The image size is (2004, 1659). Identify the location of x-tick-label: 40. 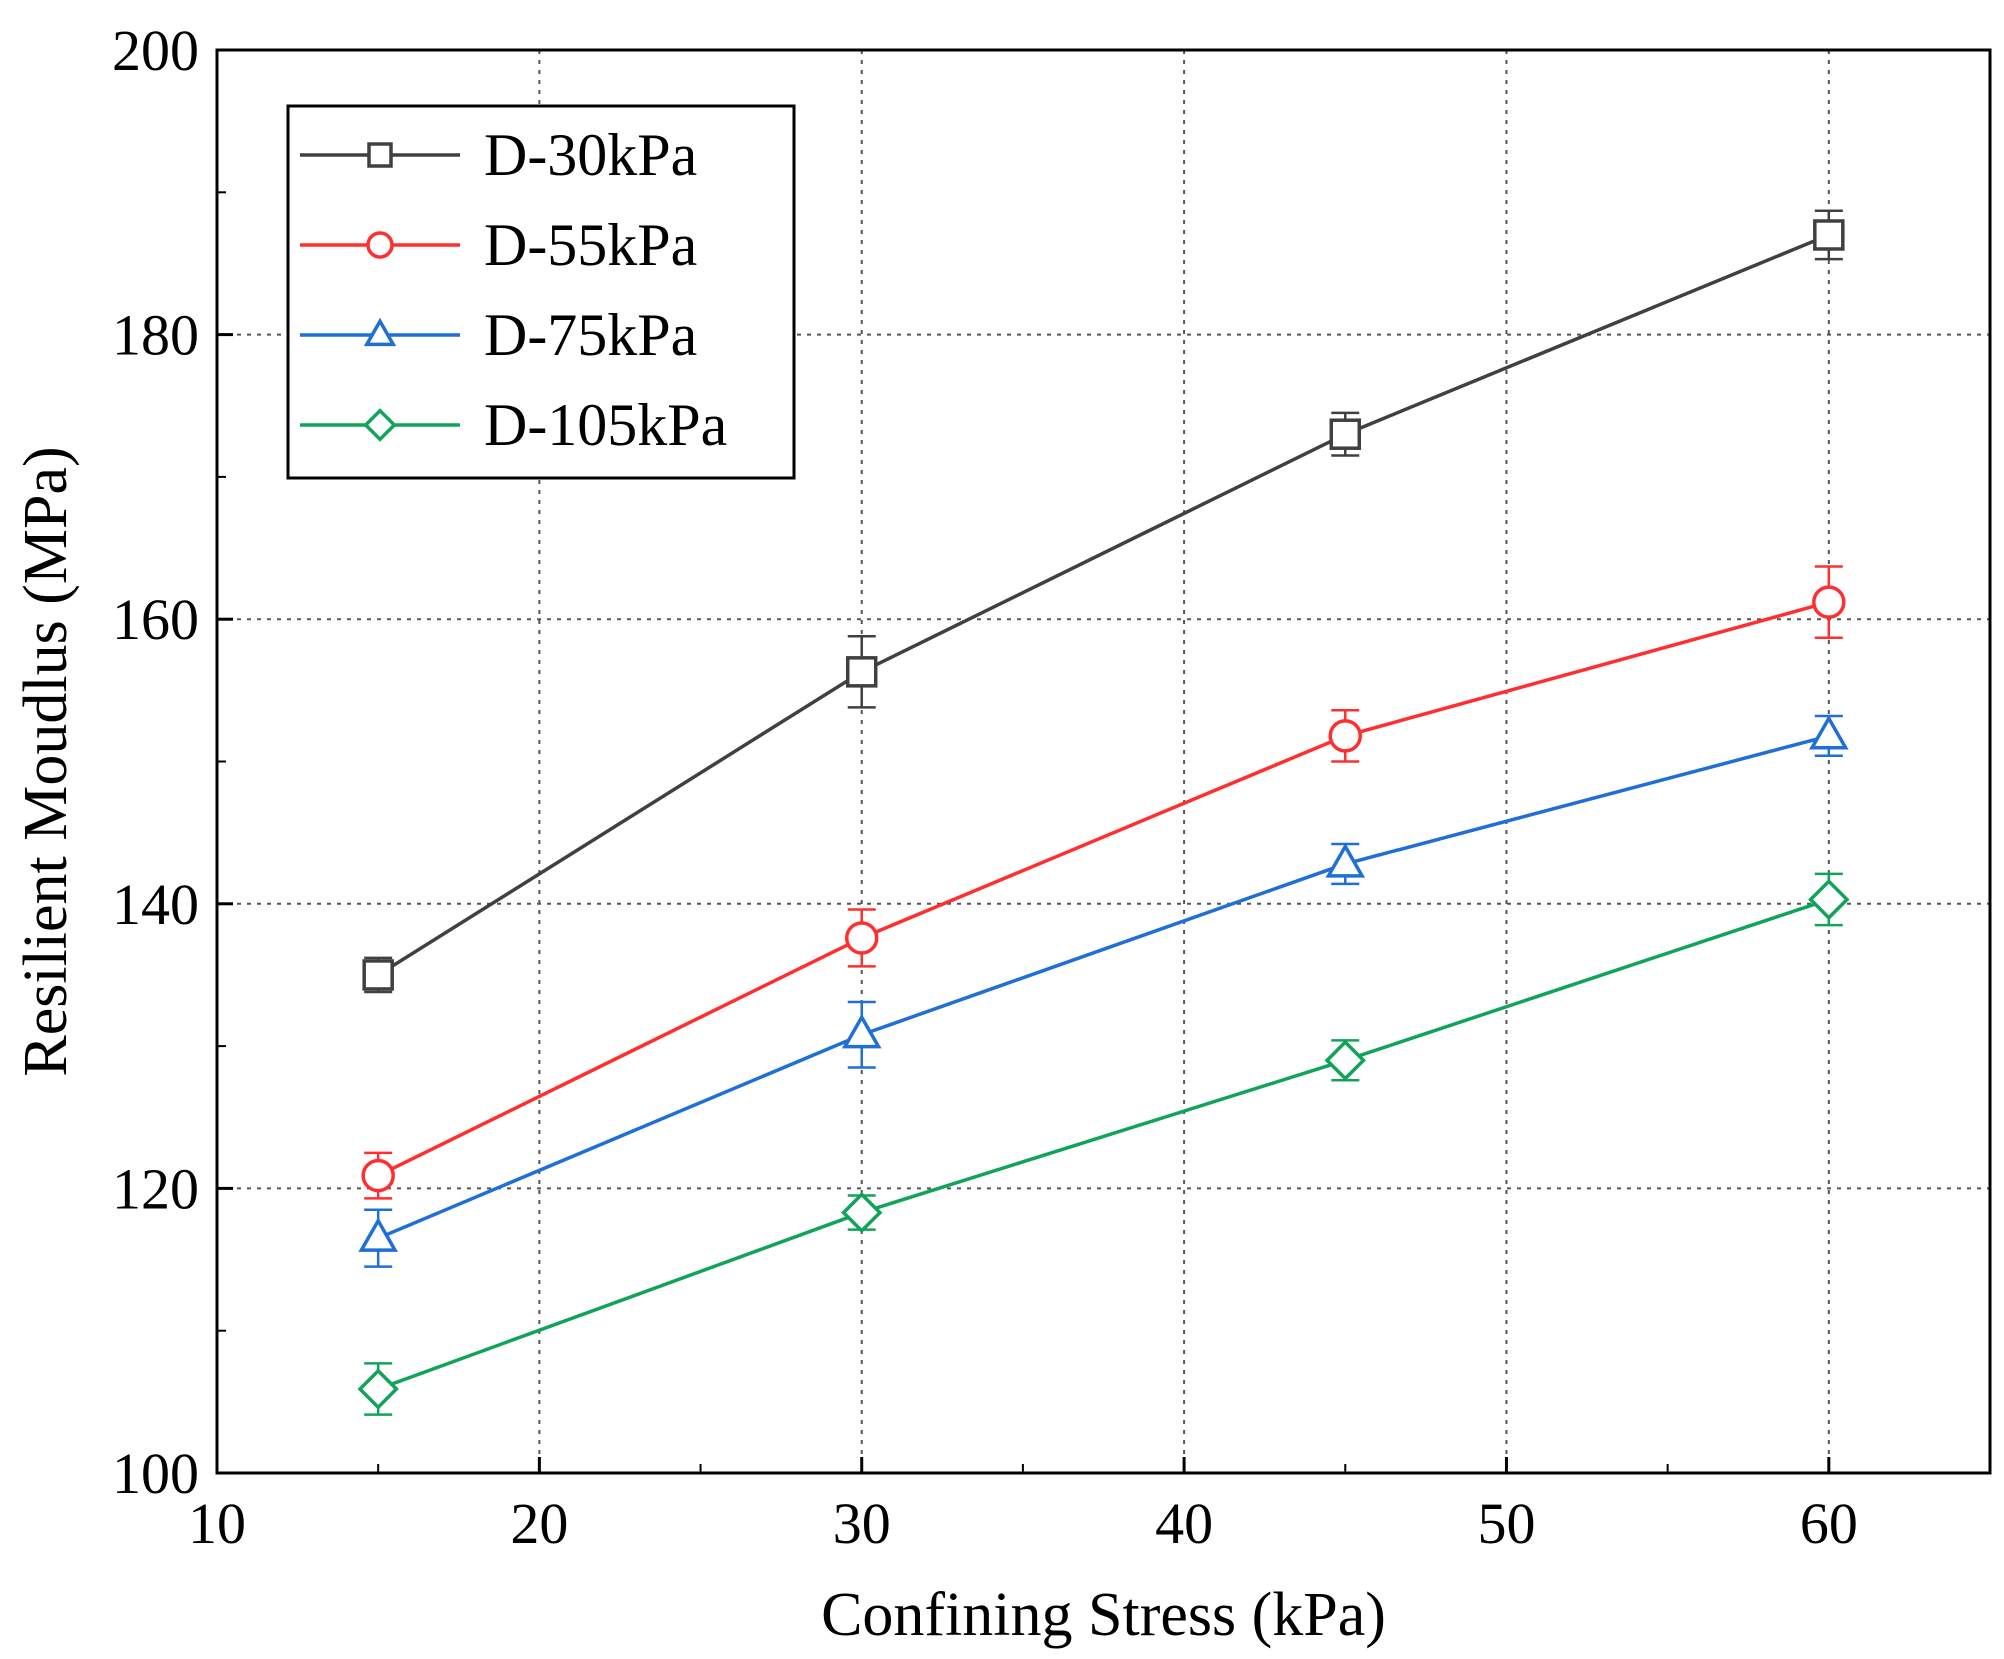
(1184, 1523).